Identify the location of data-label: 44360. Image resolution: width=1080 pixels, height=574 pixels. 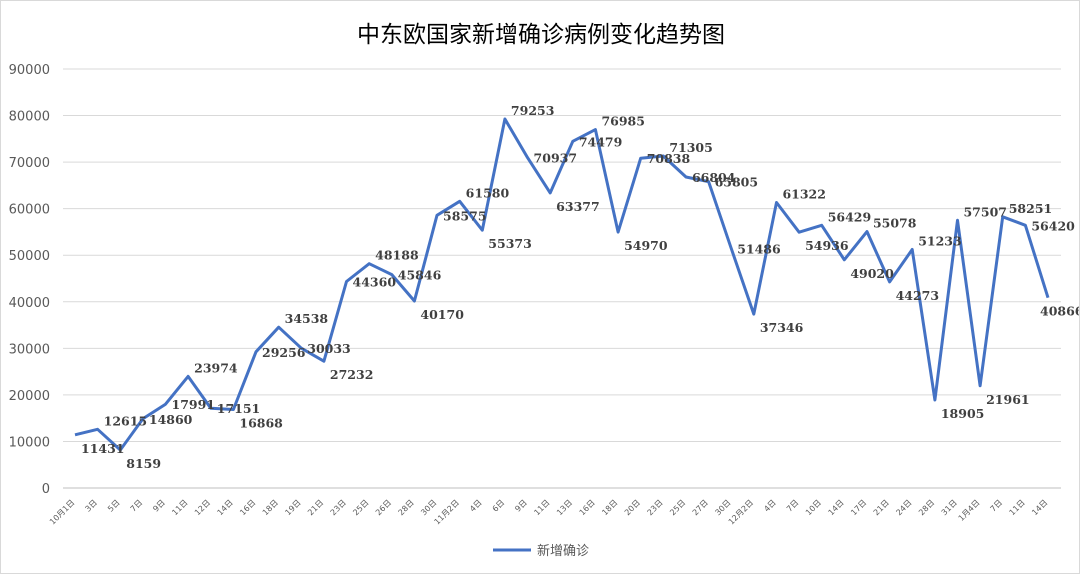
(375, 281).